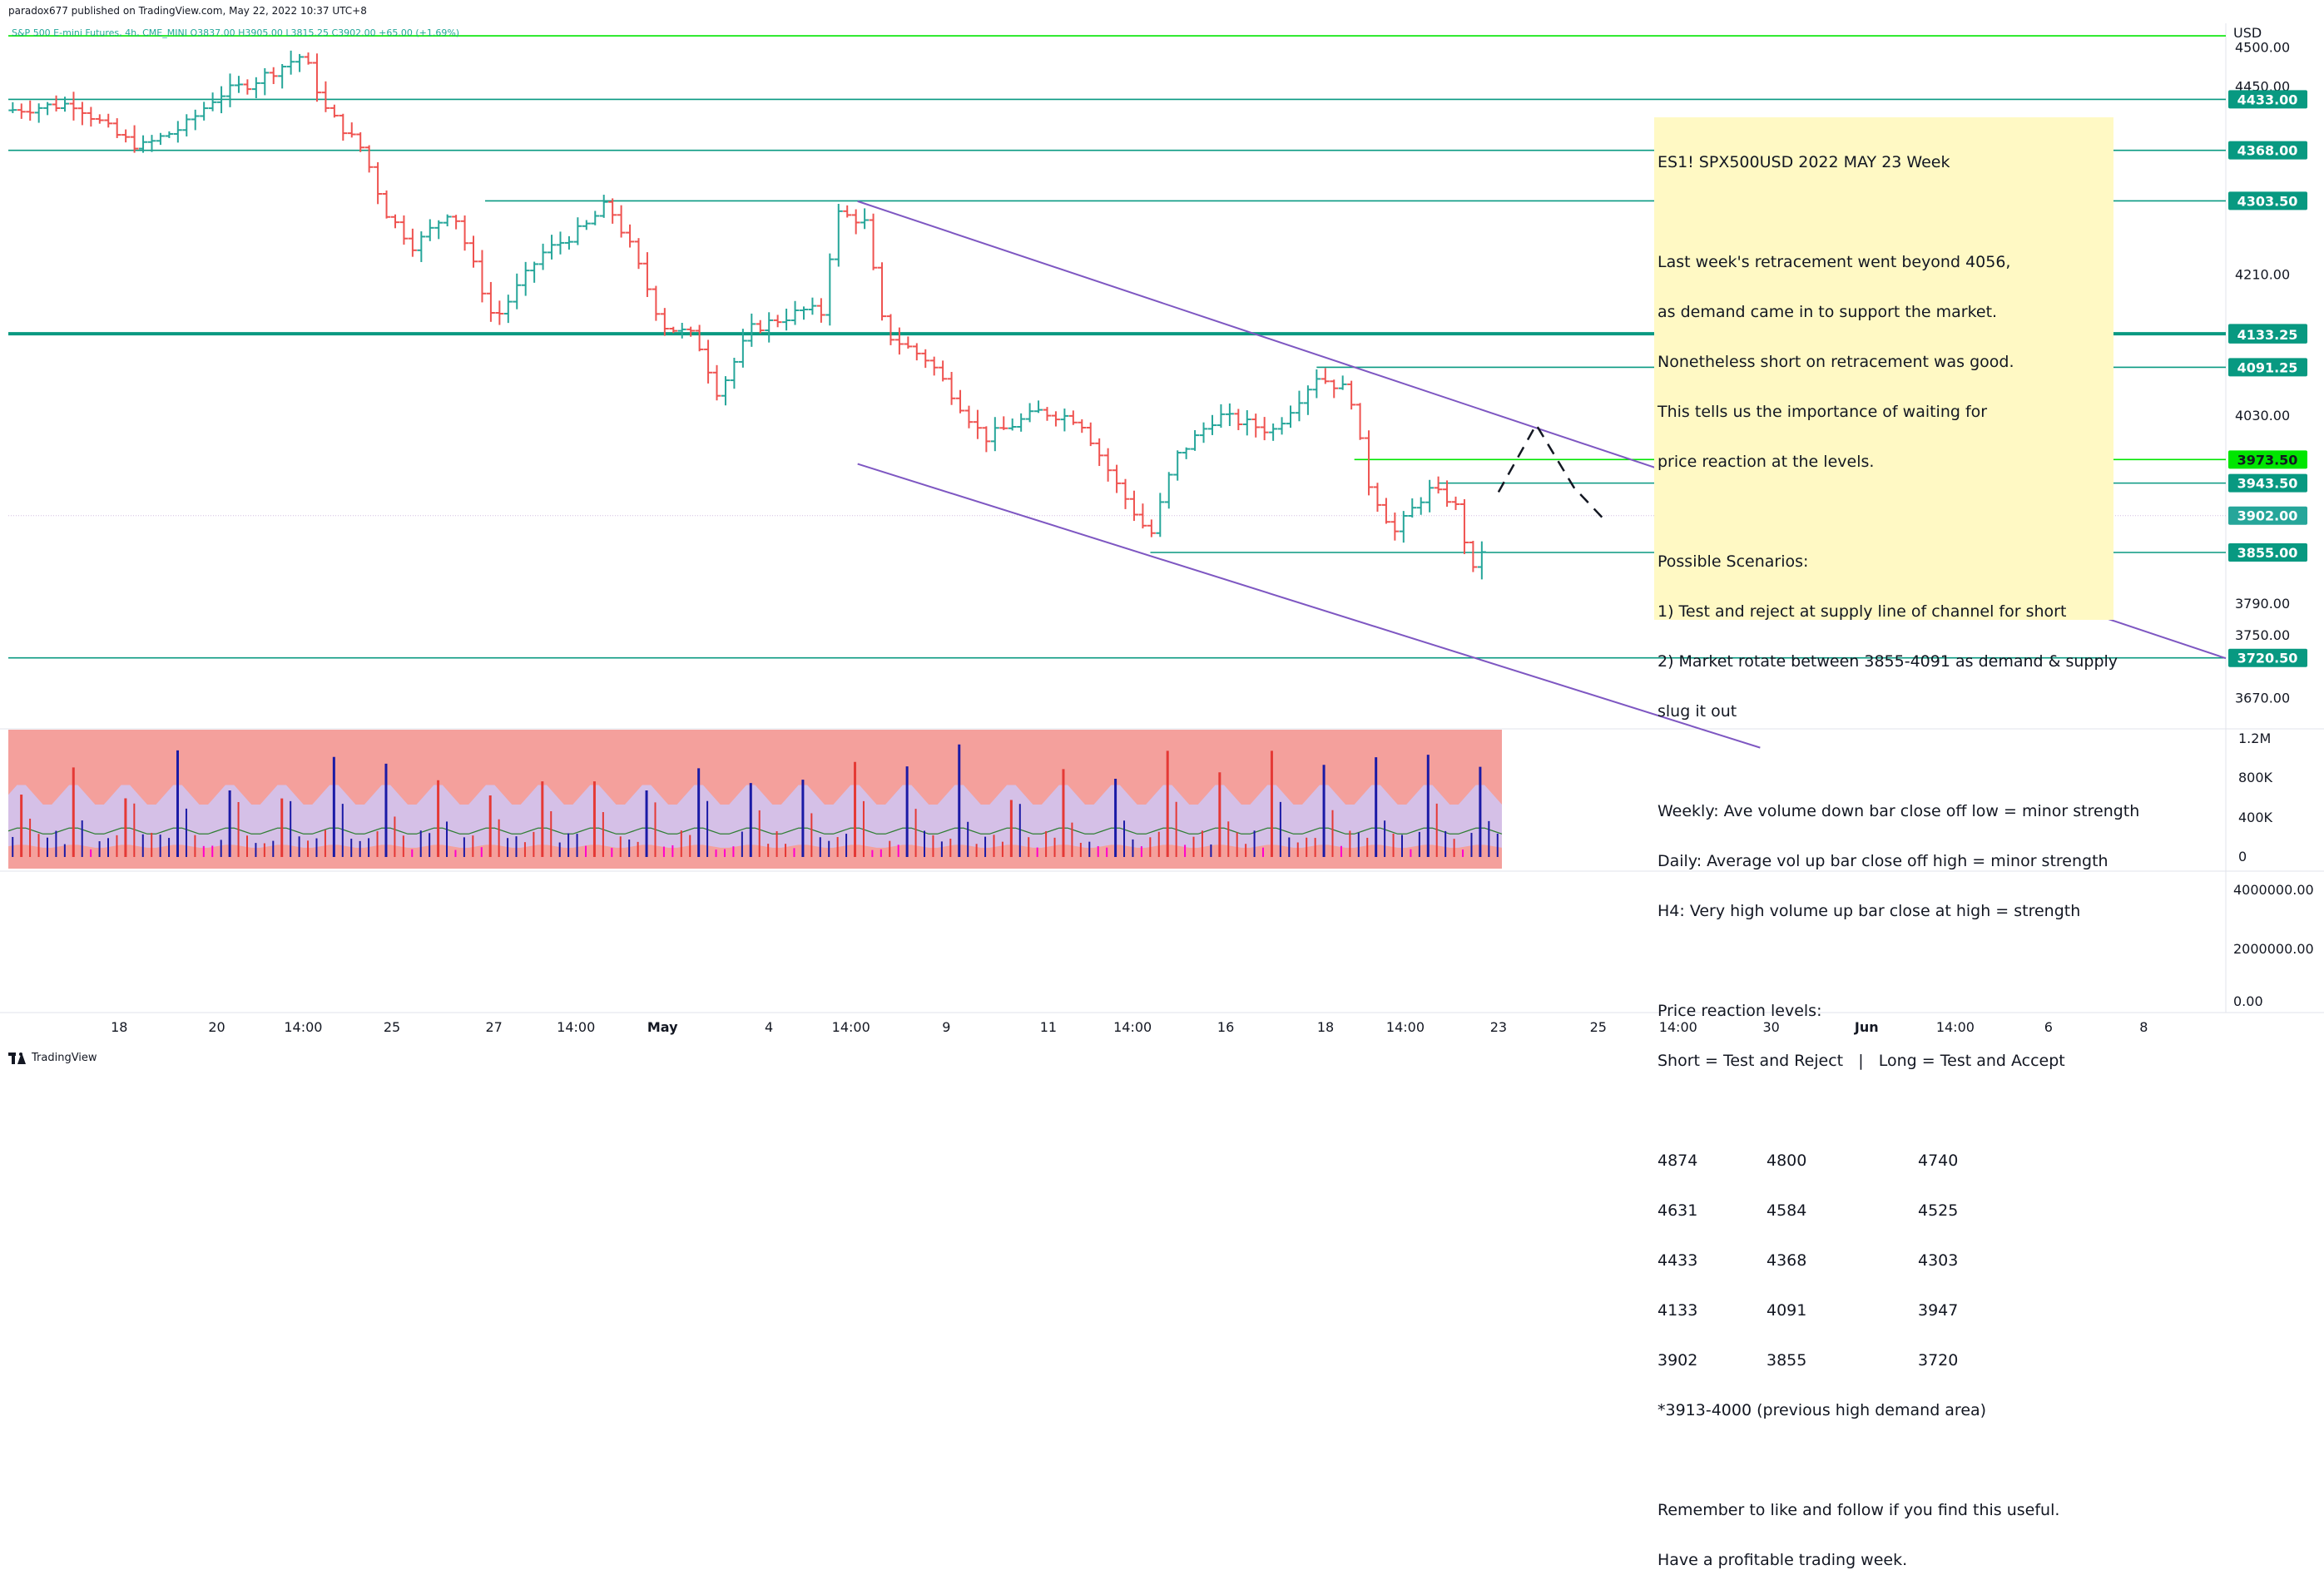 The height and width of the screenshot is (1585, 2324). What do you see at coordinates (1938, 1361) in the screenshot?
I see `level-long: 3720` at bounding box center [1938, 1361].